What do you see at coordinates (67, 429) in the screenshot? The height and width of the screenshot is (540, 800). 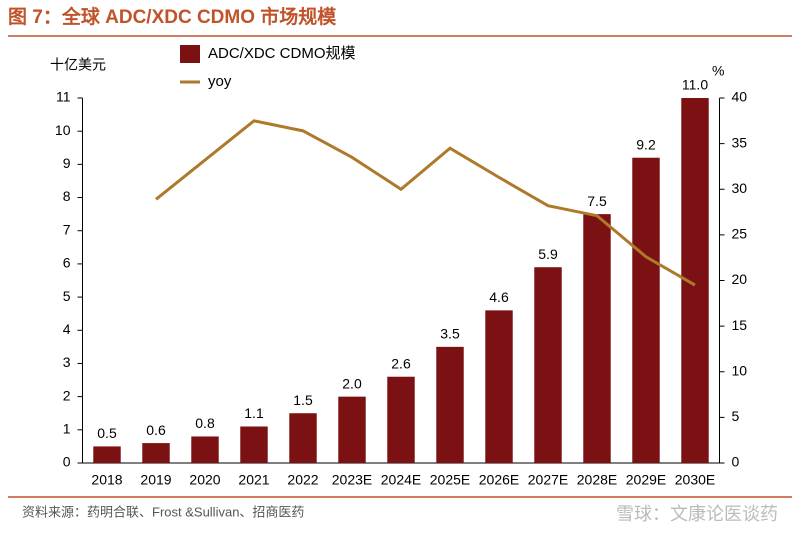 I see `y-tick-label: 1` at bounding box center [67, 429].